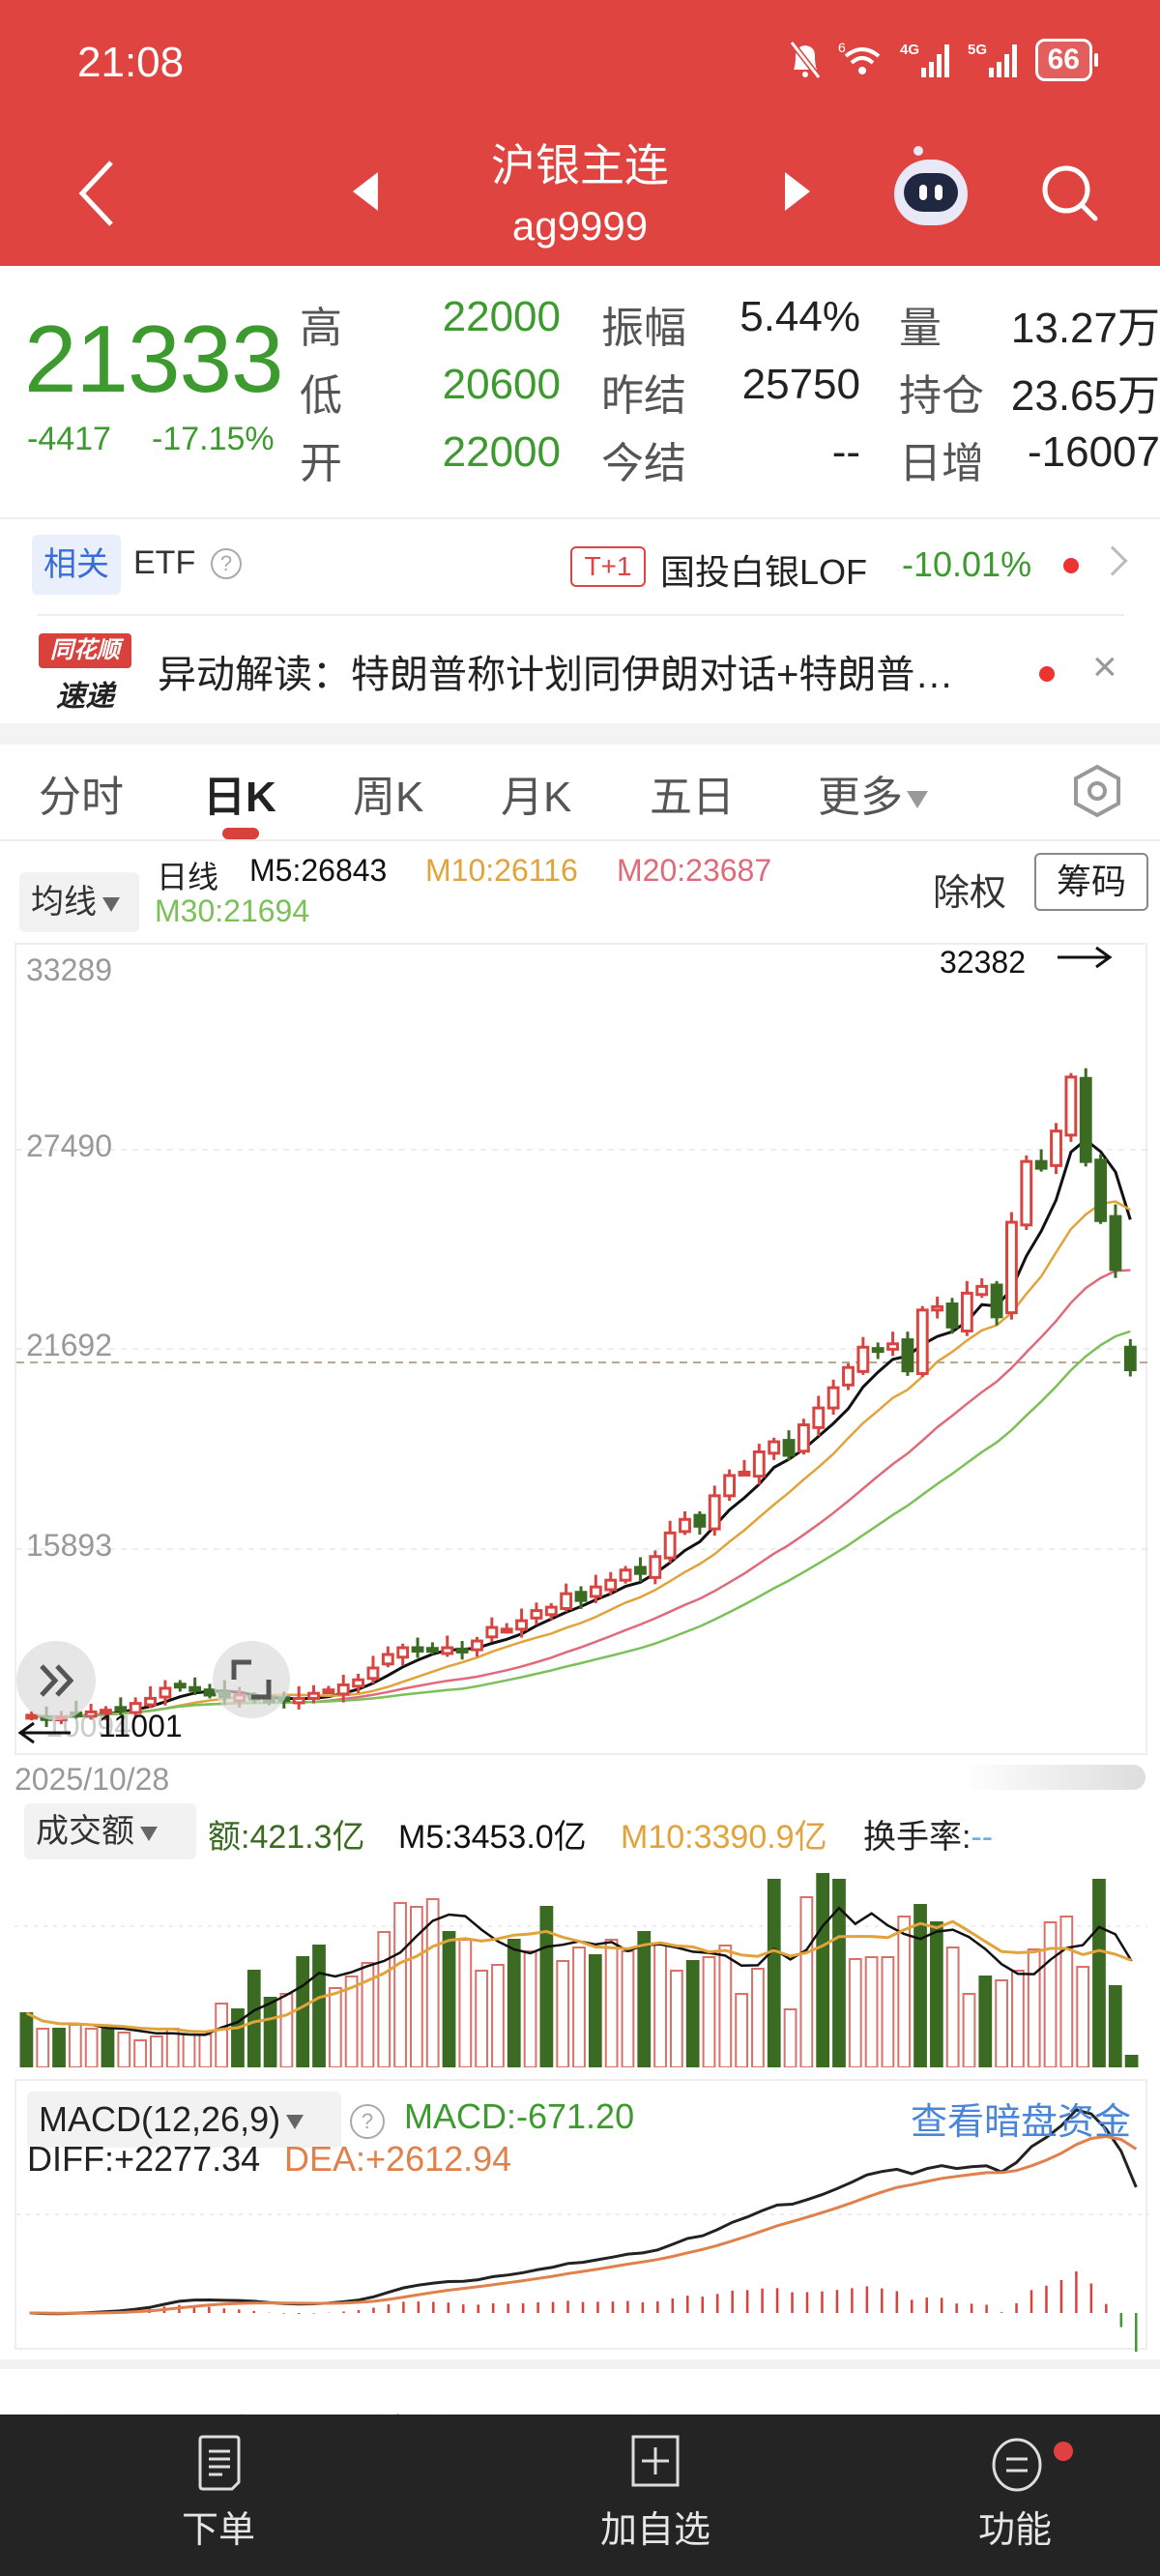  What do you see at coordinates (1085, 396) in the screenshot?
I see `value-open-interest: 23.65万` at bounding box center [1085, 396].